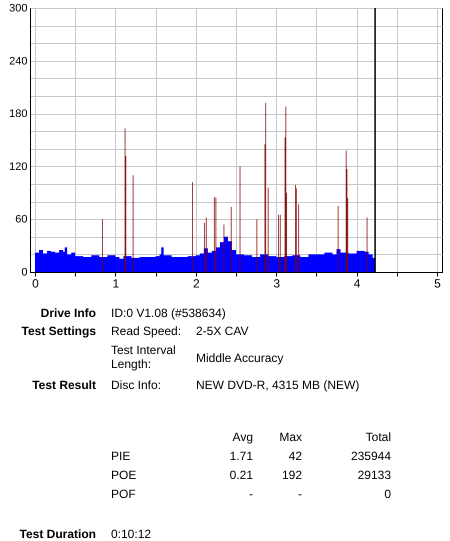 Image resolution: width=450 pixels, height=541 pixels. What do you see at coordinates (241, 475) in the screenshot?
I see `text: 0.21` at bounding box center [241, 475].